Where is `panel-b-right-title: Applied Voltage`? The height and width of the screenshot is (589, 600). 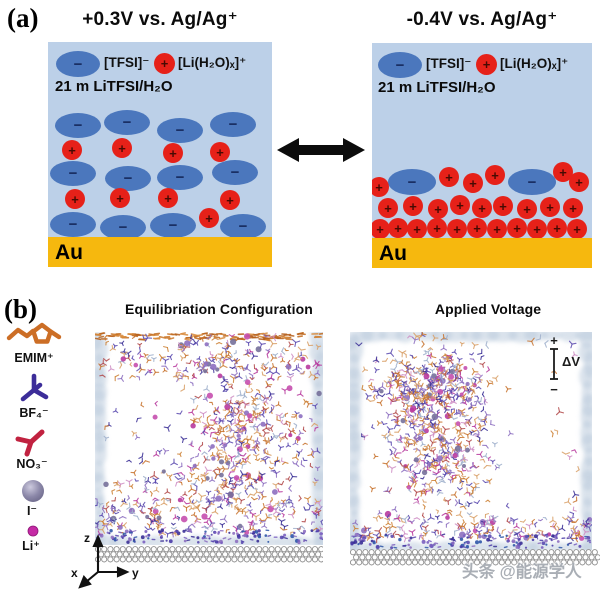 panel-b-right-title: Applied Voltage is located at coordinates (488, 309).